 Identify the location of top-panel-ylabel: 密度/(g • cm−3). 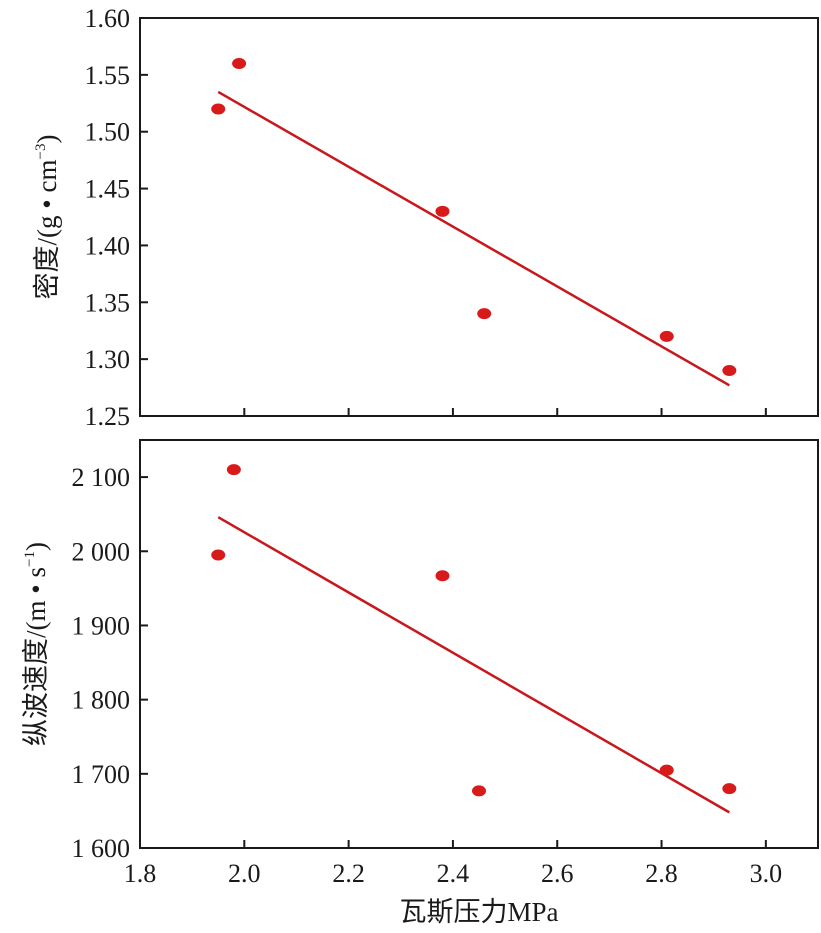
(47, 217).